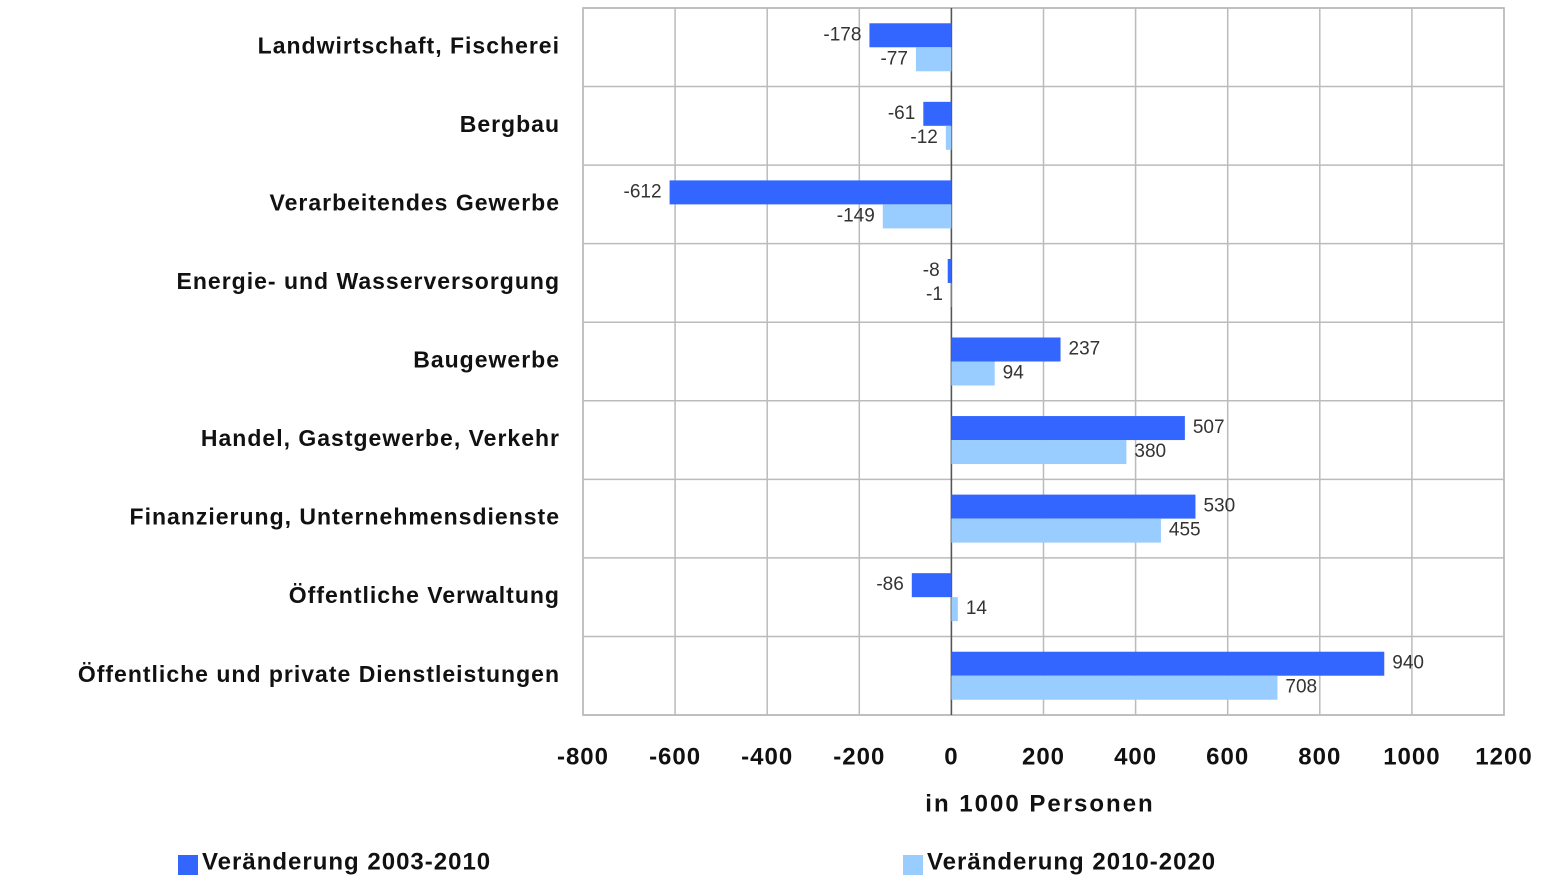  What do you see at coordinates (1085, 349) in the screenshot?
I see `data-label: 237` at bounding box center [1085, 349].